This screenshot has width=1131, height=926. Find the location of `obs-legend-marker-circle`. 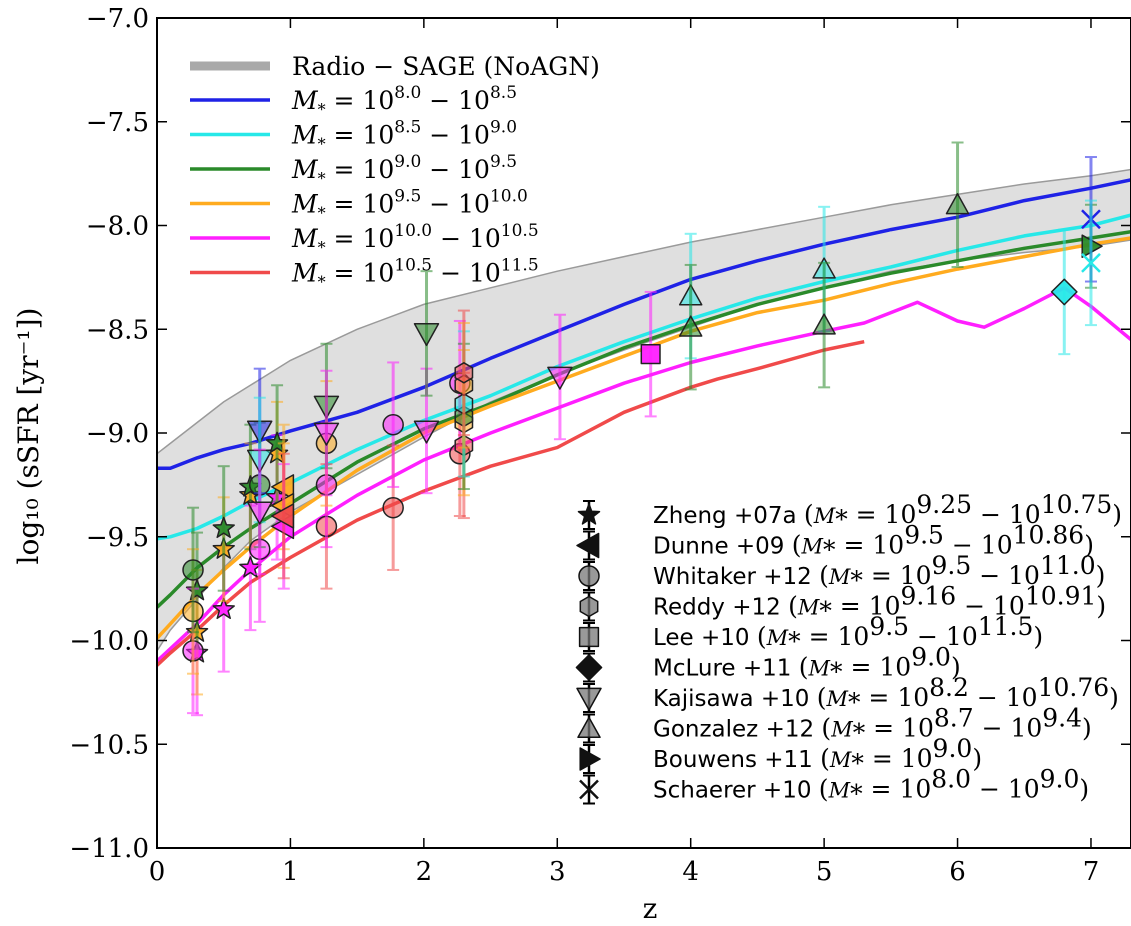

obs-legend-marker-circle is located at coordinates (589, 576).